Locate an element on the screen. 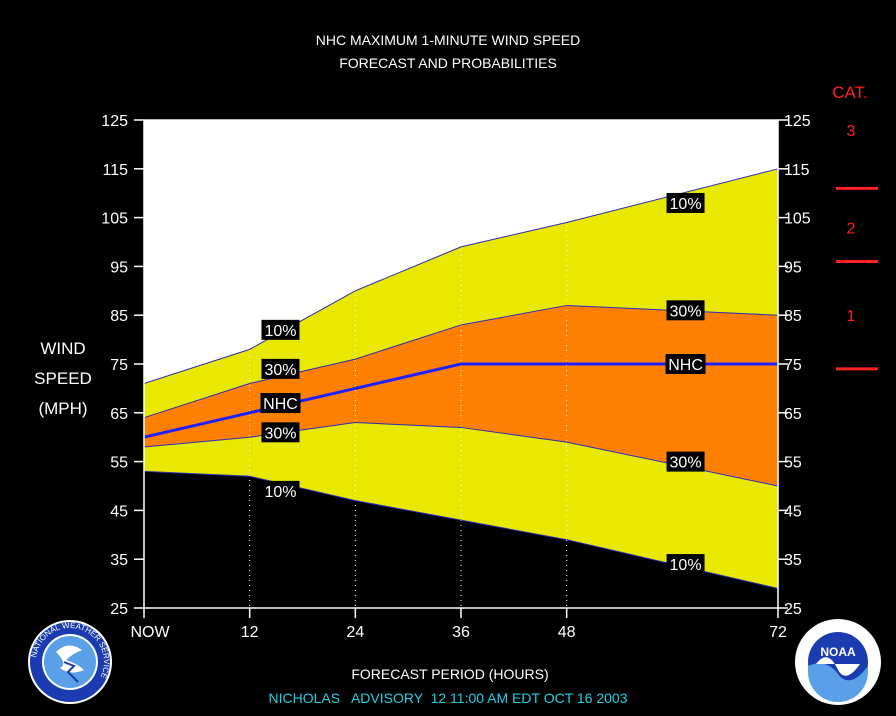  y-tick-label-right: 55 is located at coordinates (793, 463).